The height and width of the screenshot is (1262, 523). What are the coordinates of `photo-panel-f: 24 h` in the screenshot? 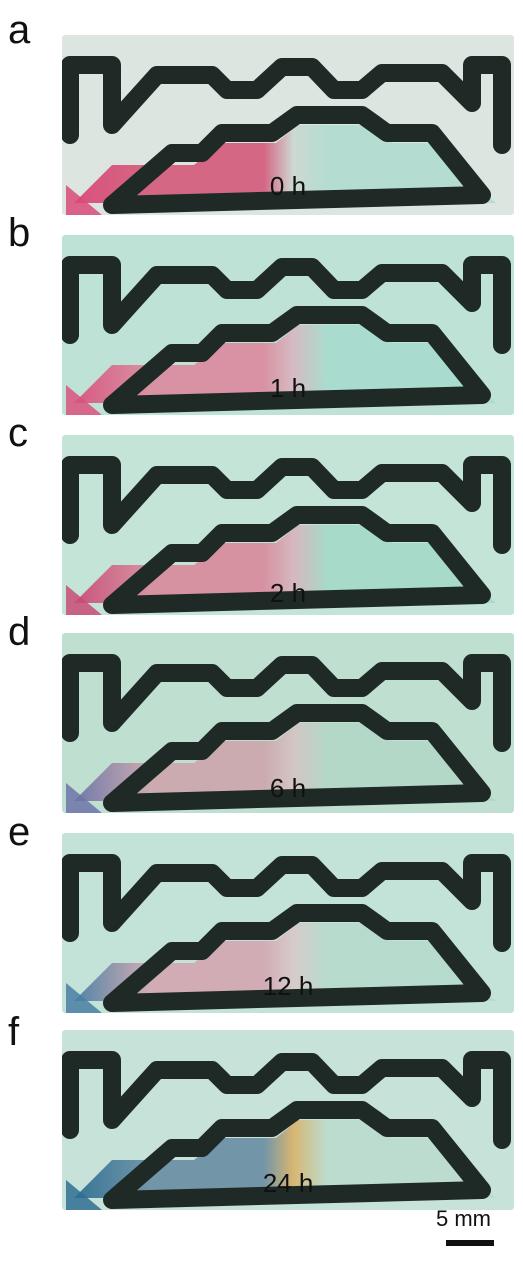 It's located at (288, 1120).